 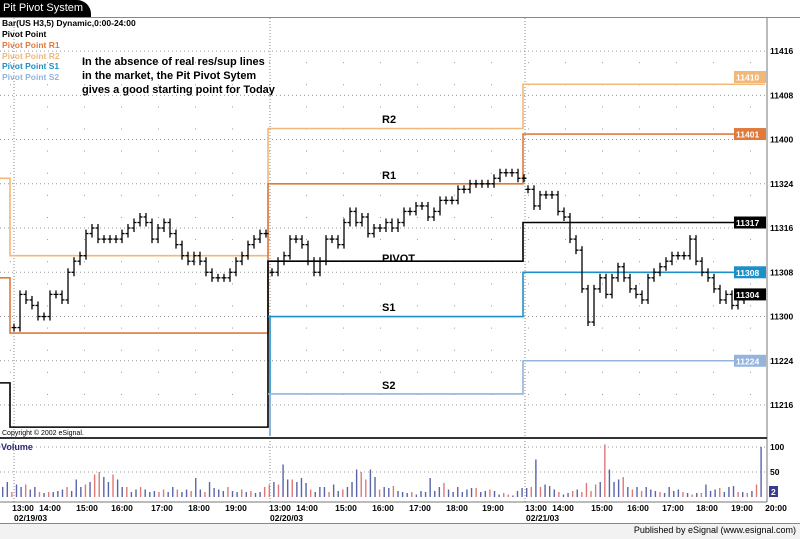 I want to click on time-label: 15:00, so click(x=346, y=508).